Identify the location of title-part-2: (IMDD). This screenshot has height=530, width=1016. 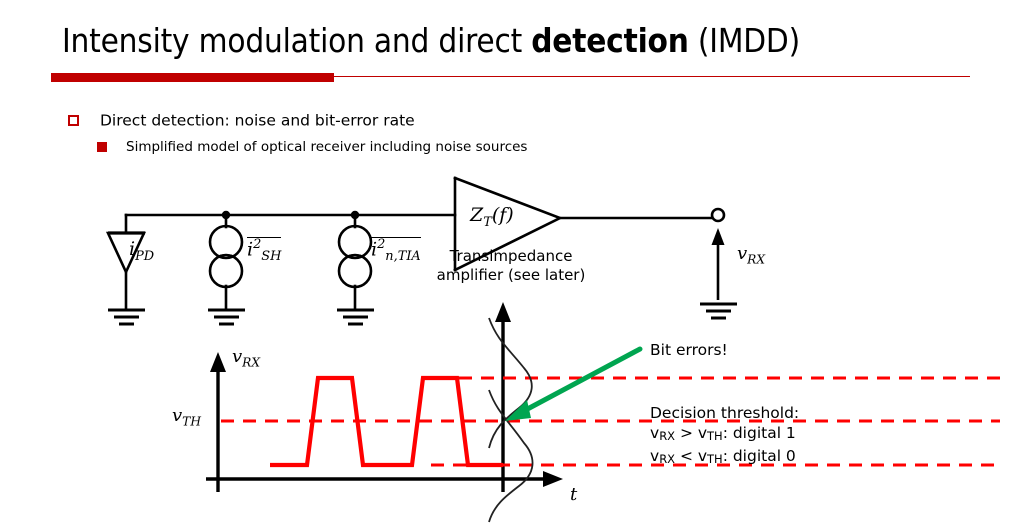
(744, 40).